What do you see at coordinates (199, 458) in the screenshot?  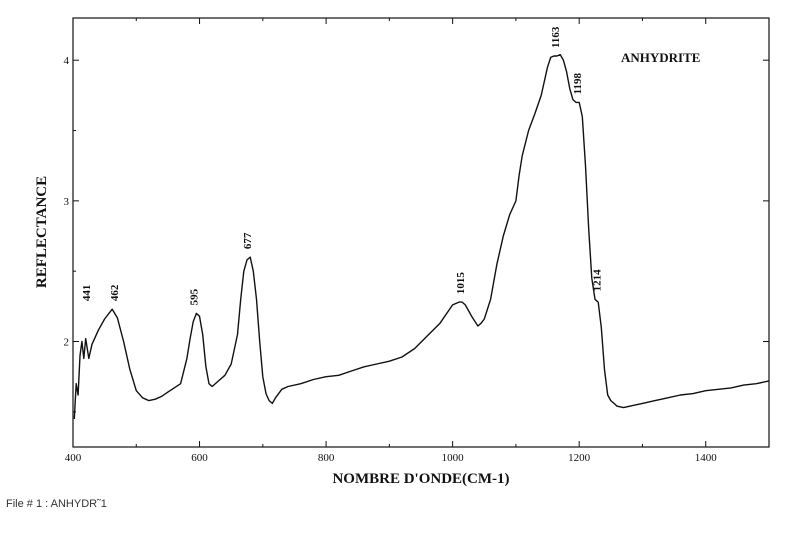 I see `x-tick-label: 600` at bounding box center [199, 458].